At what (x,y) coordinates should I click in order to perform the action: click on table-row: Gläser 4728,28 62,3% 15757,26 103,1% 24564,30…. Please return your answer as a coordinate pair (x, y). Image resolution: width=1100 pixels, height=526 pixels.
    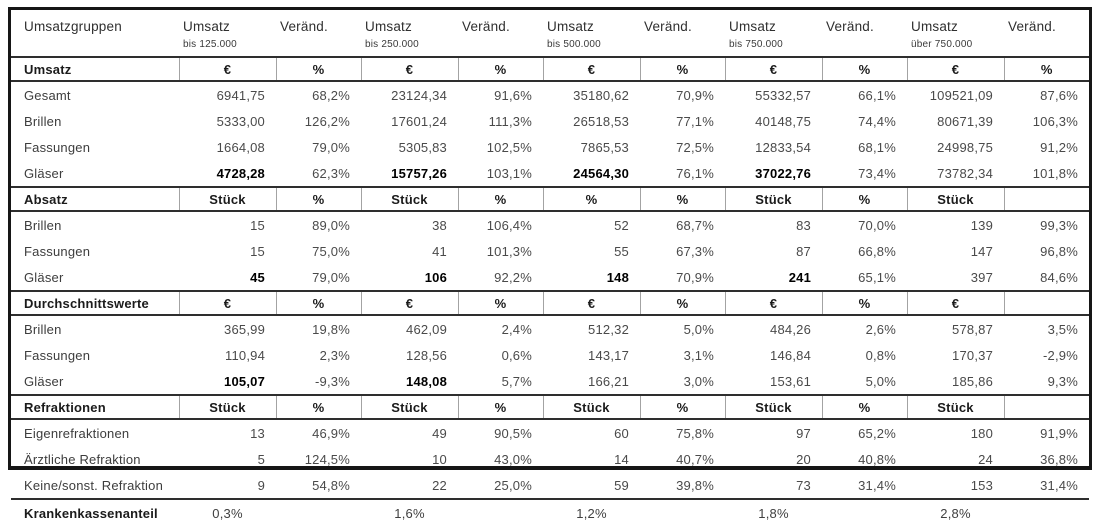
    Looking at the image, I should click on (550, 173).